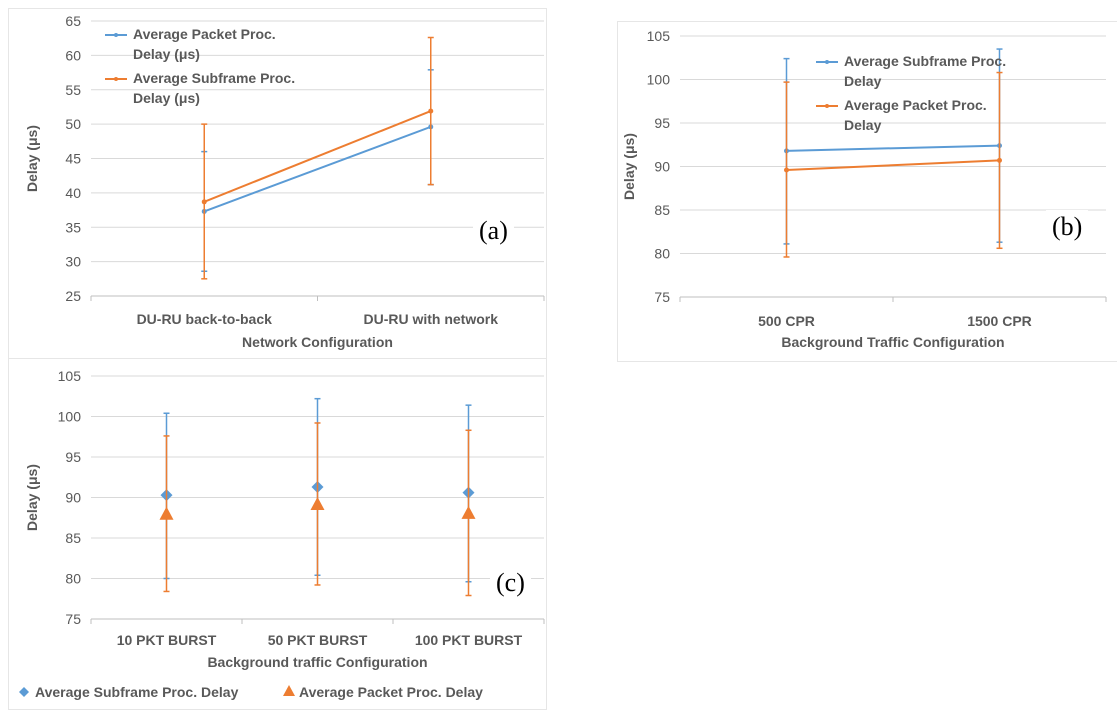  Describe the element at coordinates (1067, 227) in the screenshot. I see `panel-label-b: (b)` at that location.